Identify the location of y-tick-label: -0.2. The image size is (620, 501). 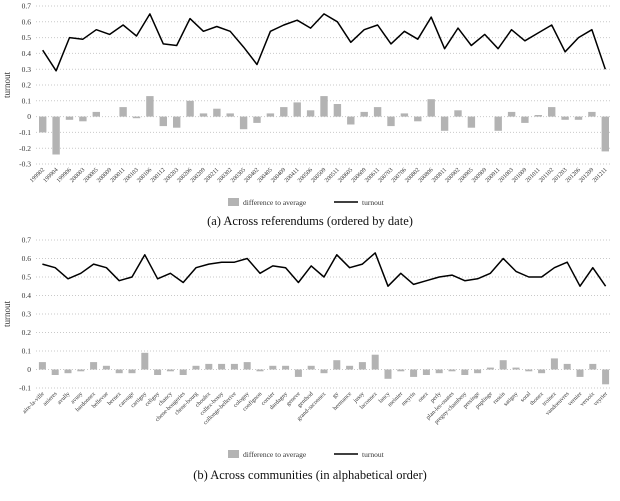
(25, 148).